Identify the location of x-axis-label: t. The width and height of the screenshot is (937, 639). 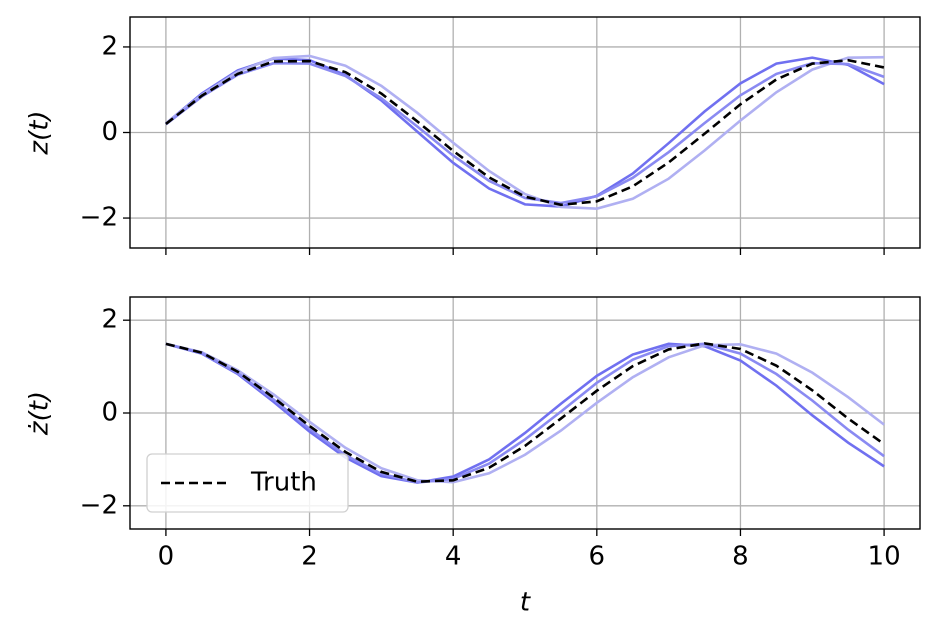
(525, 603).